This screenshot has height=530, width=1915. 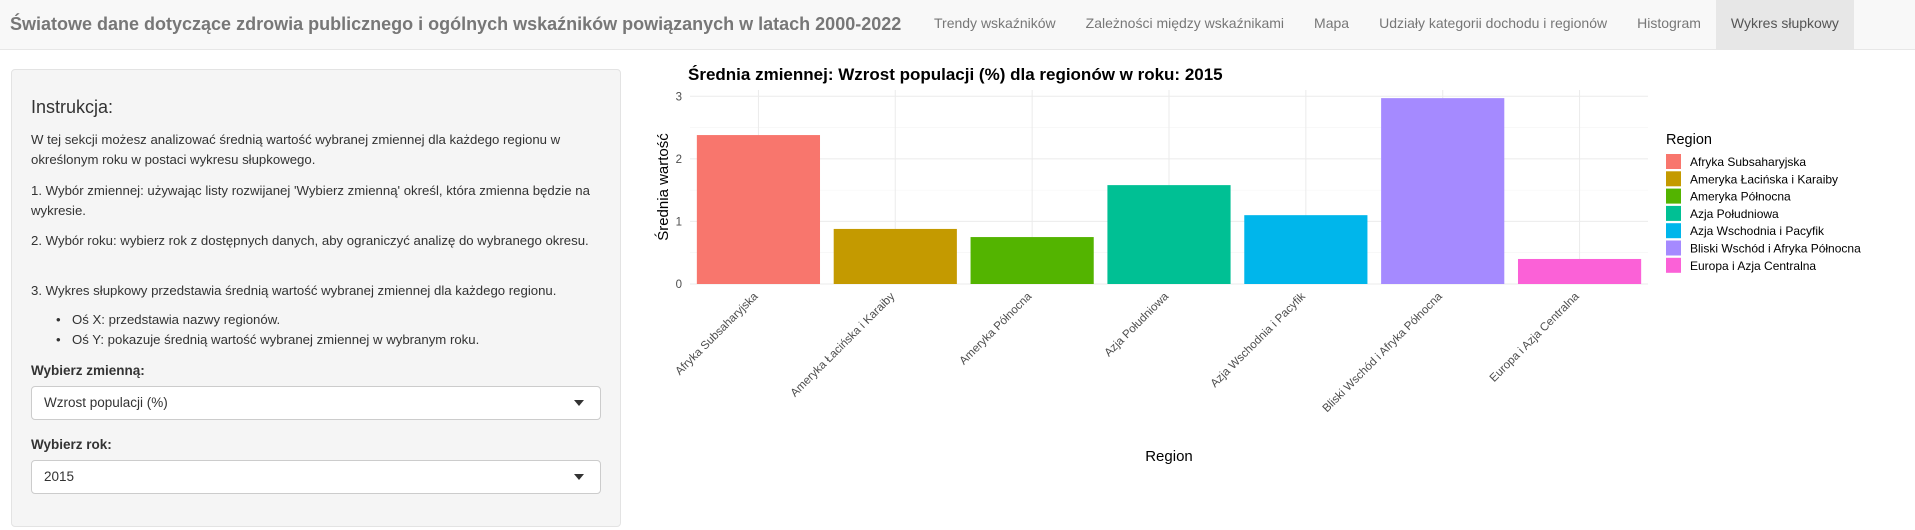 What do you see at coordinates (1137, 324) in the screenshot?
I see `x-tick-label: Azja Południowa` at bounding box center [1137, 324].